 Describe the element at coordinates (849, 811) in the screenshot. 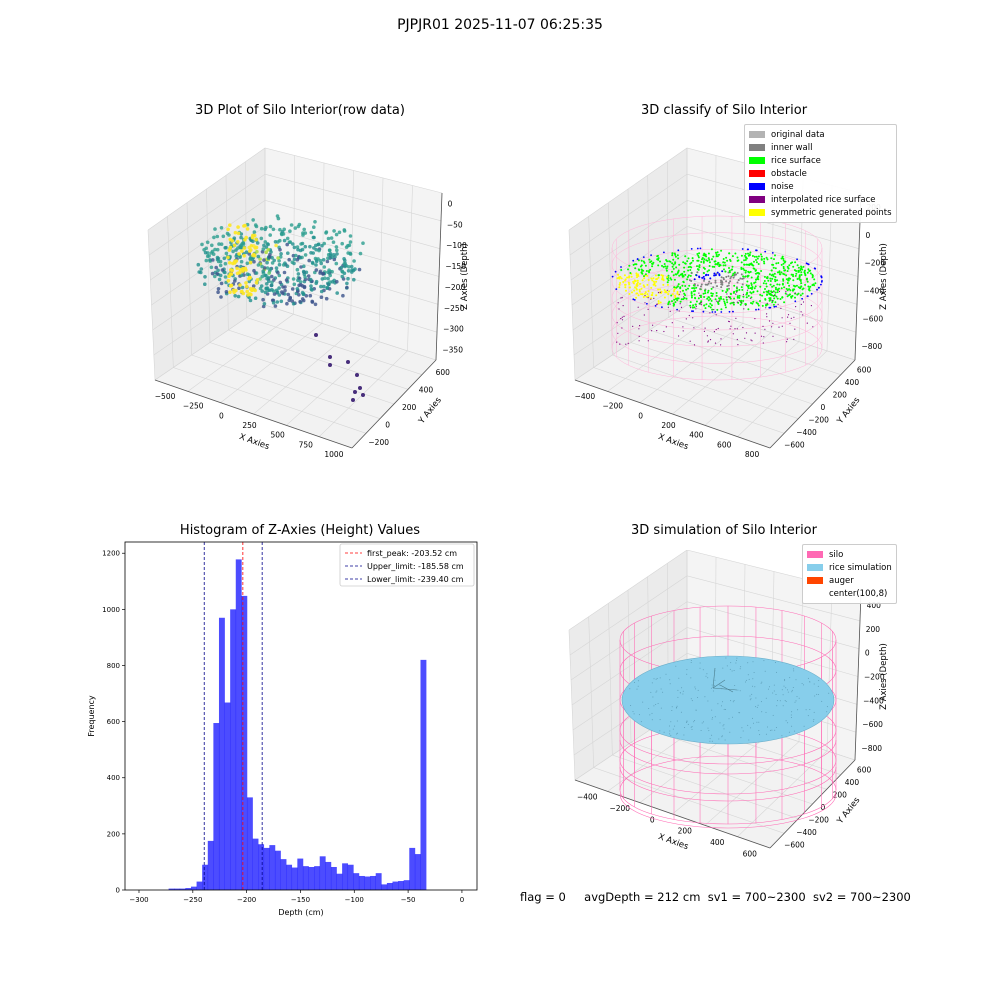

I see `p4-y-label: Y Axies` at that location.